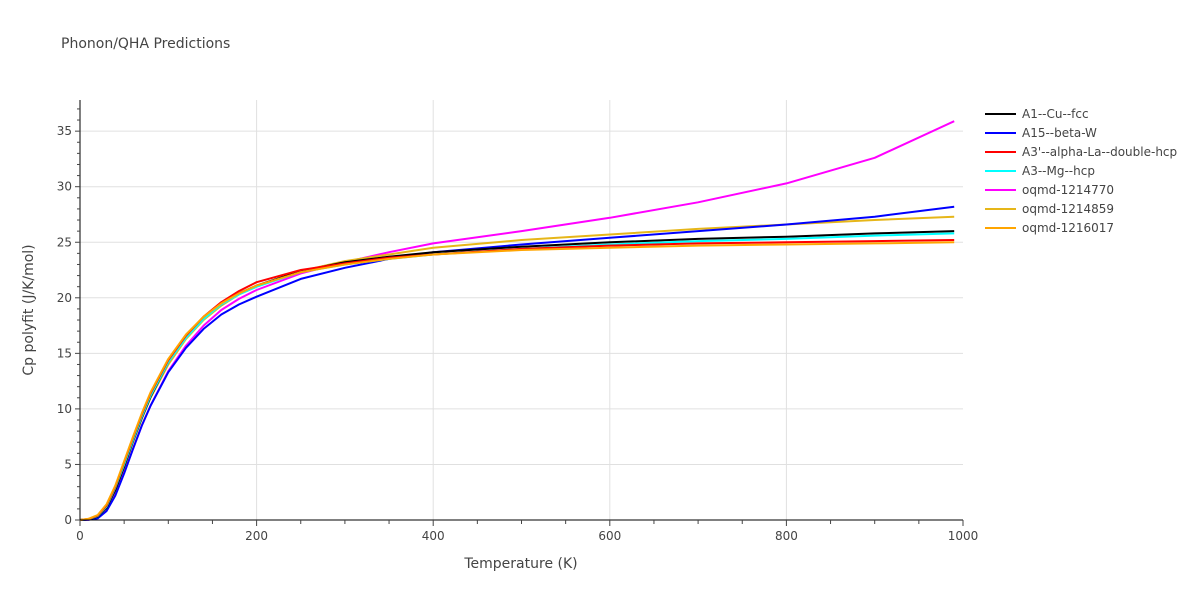 This screenshot has height=600, width=1200. I want to click on legend-item: oqmd-1216017, so click(1081, 227).